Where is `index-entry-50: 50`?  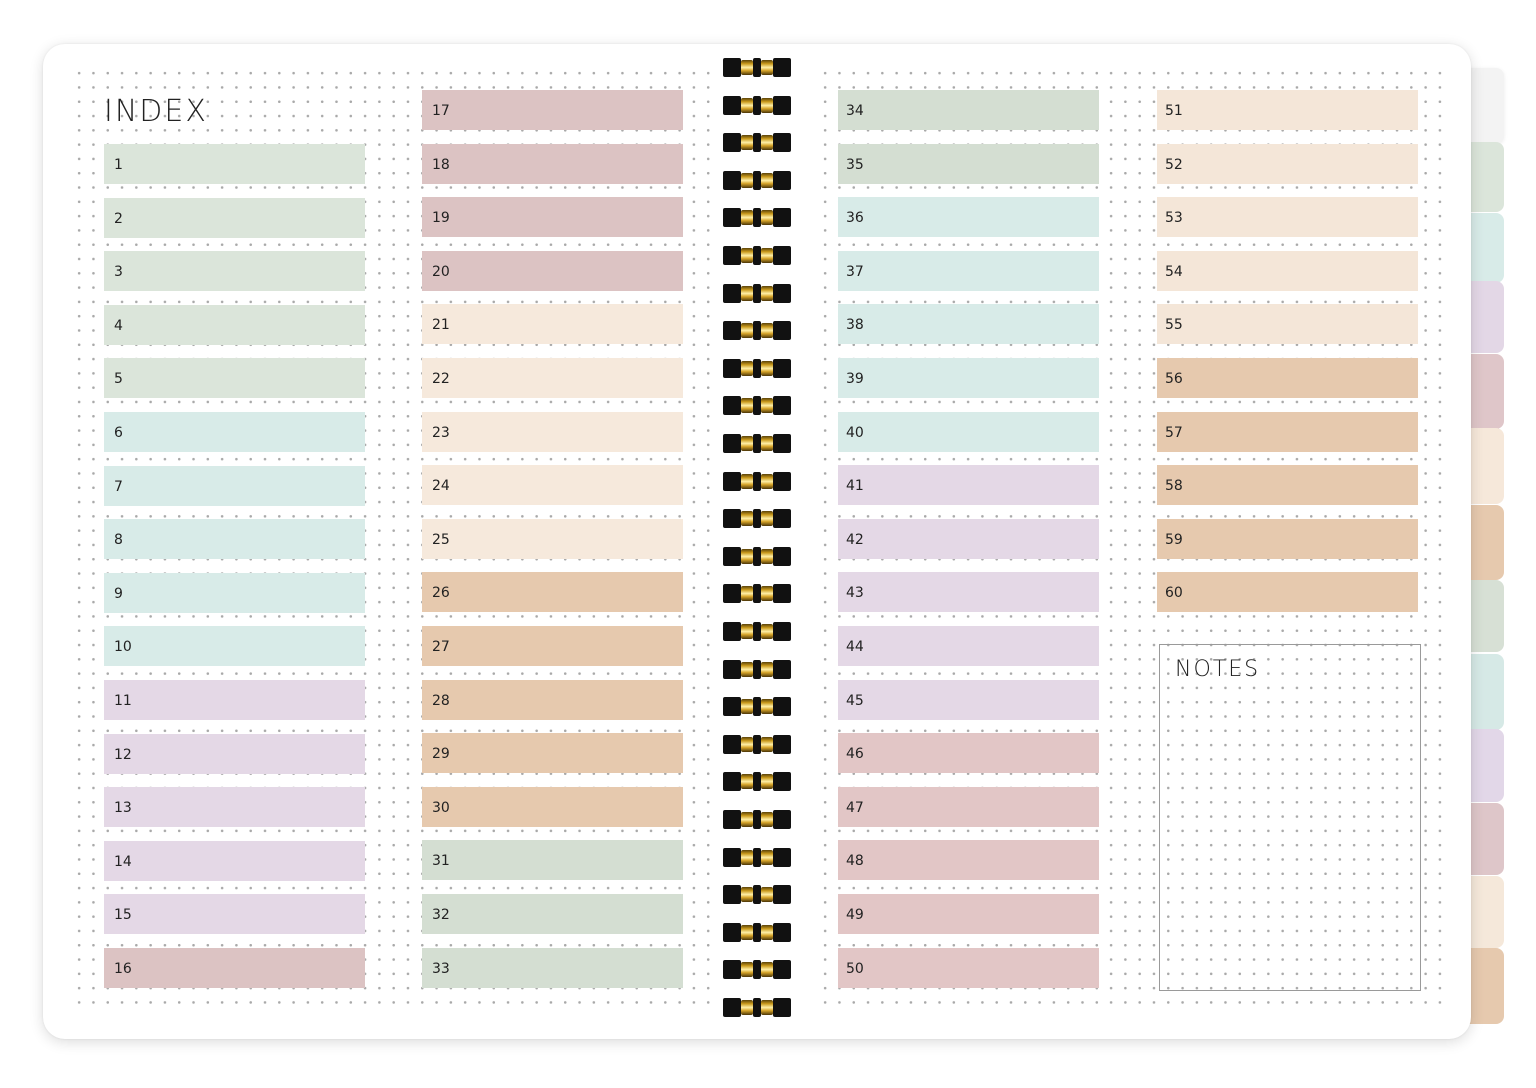
index-entry-50: 50 is located at coordinates (968, 967).